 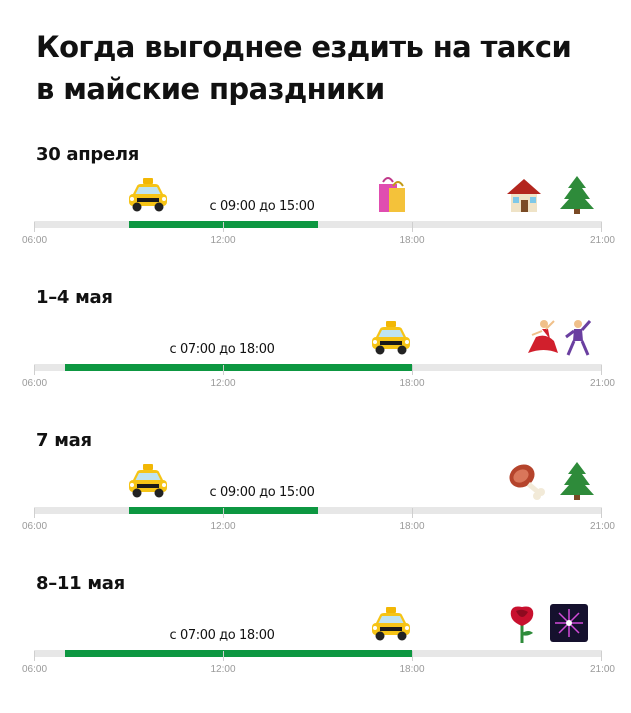 I want to click on section-heading: 1–4 мая, so click(x=74, y=297).